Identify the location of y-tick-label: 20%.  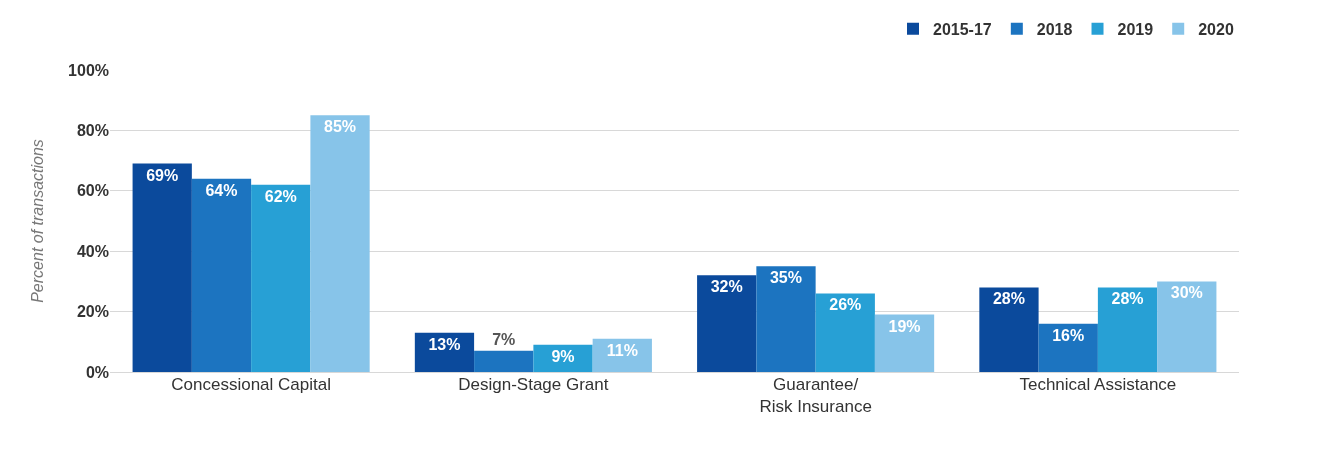
(92, 312).